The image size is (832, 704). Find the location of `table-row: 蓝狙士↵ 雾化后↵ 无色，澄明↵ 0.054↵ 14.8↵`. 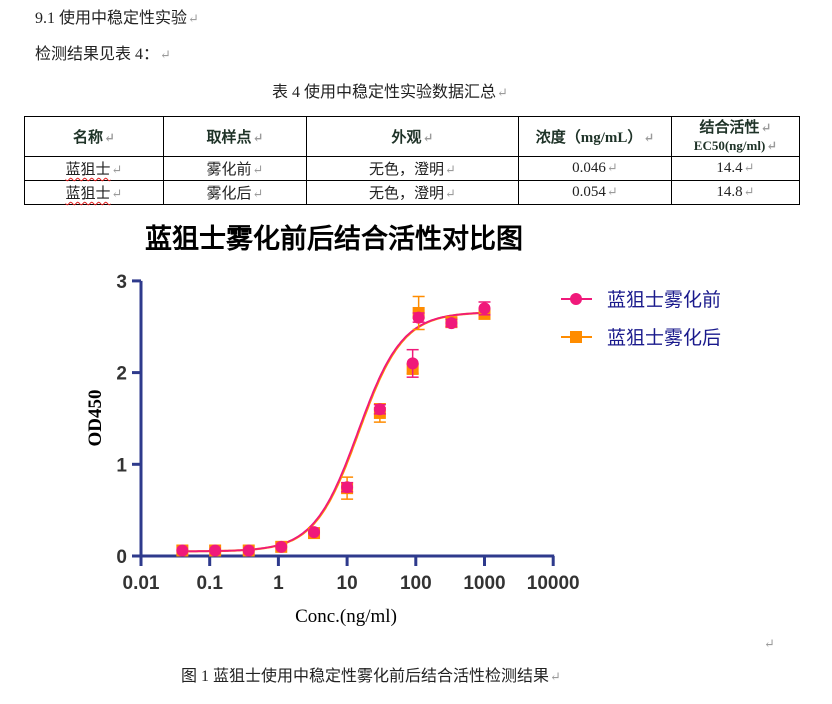

table-row: 蓝狙士↵ 雾化后↵ 无色，澄明↵ 0.054↵ 14.8↵ is located at coordinates (412, 192).